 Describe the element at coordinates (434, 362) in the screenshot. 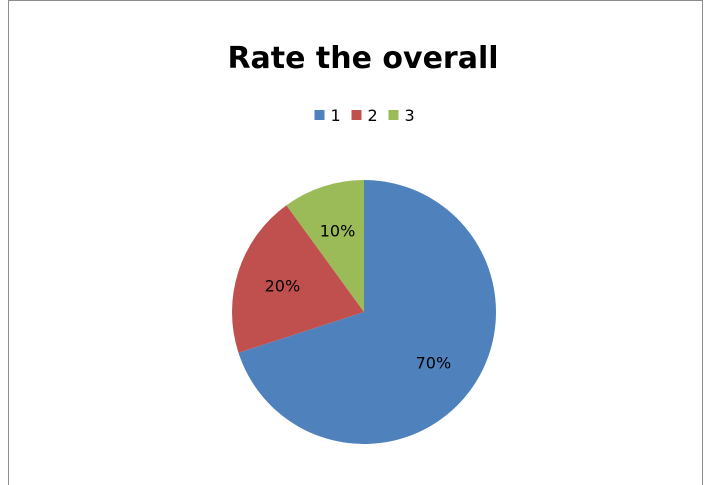

I see `data-label-1: 70%` at that location.